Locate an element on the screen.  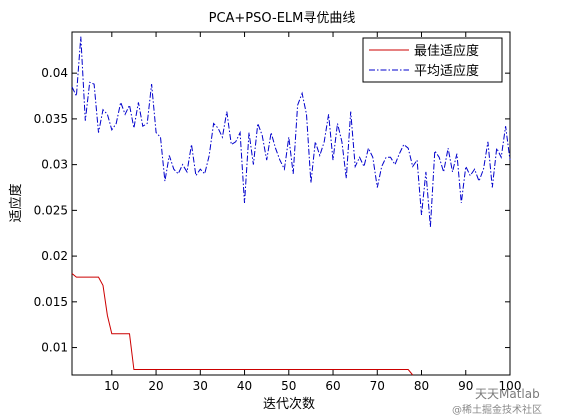
legend-label-average: 平均适应度 is located at coordinates (446, 71).